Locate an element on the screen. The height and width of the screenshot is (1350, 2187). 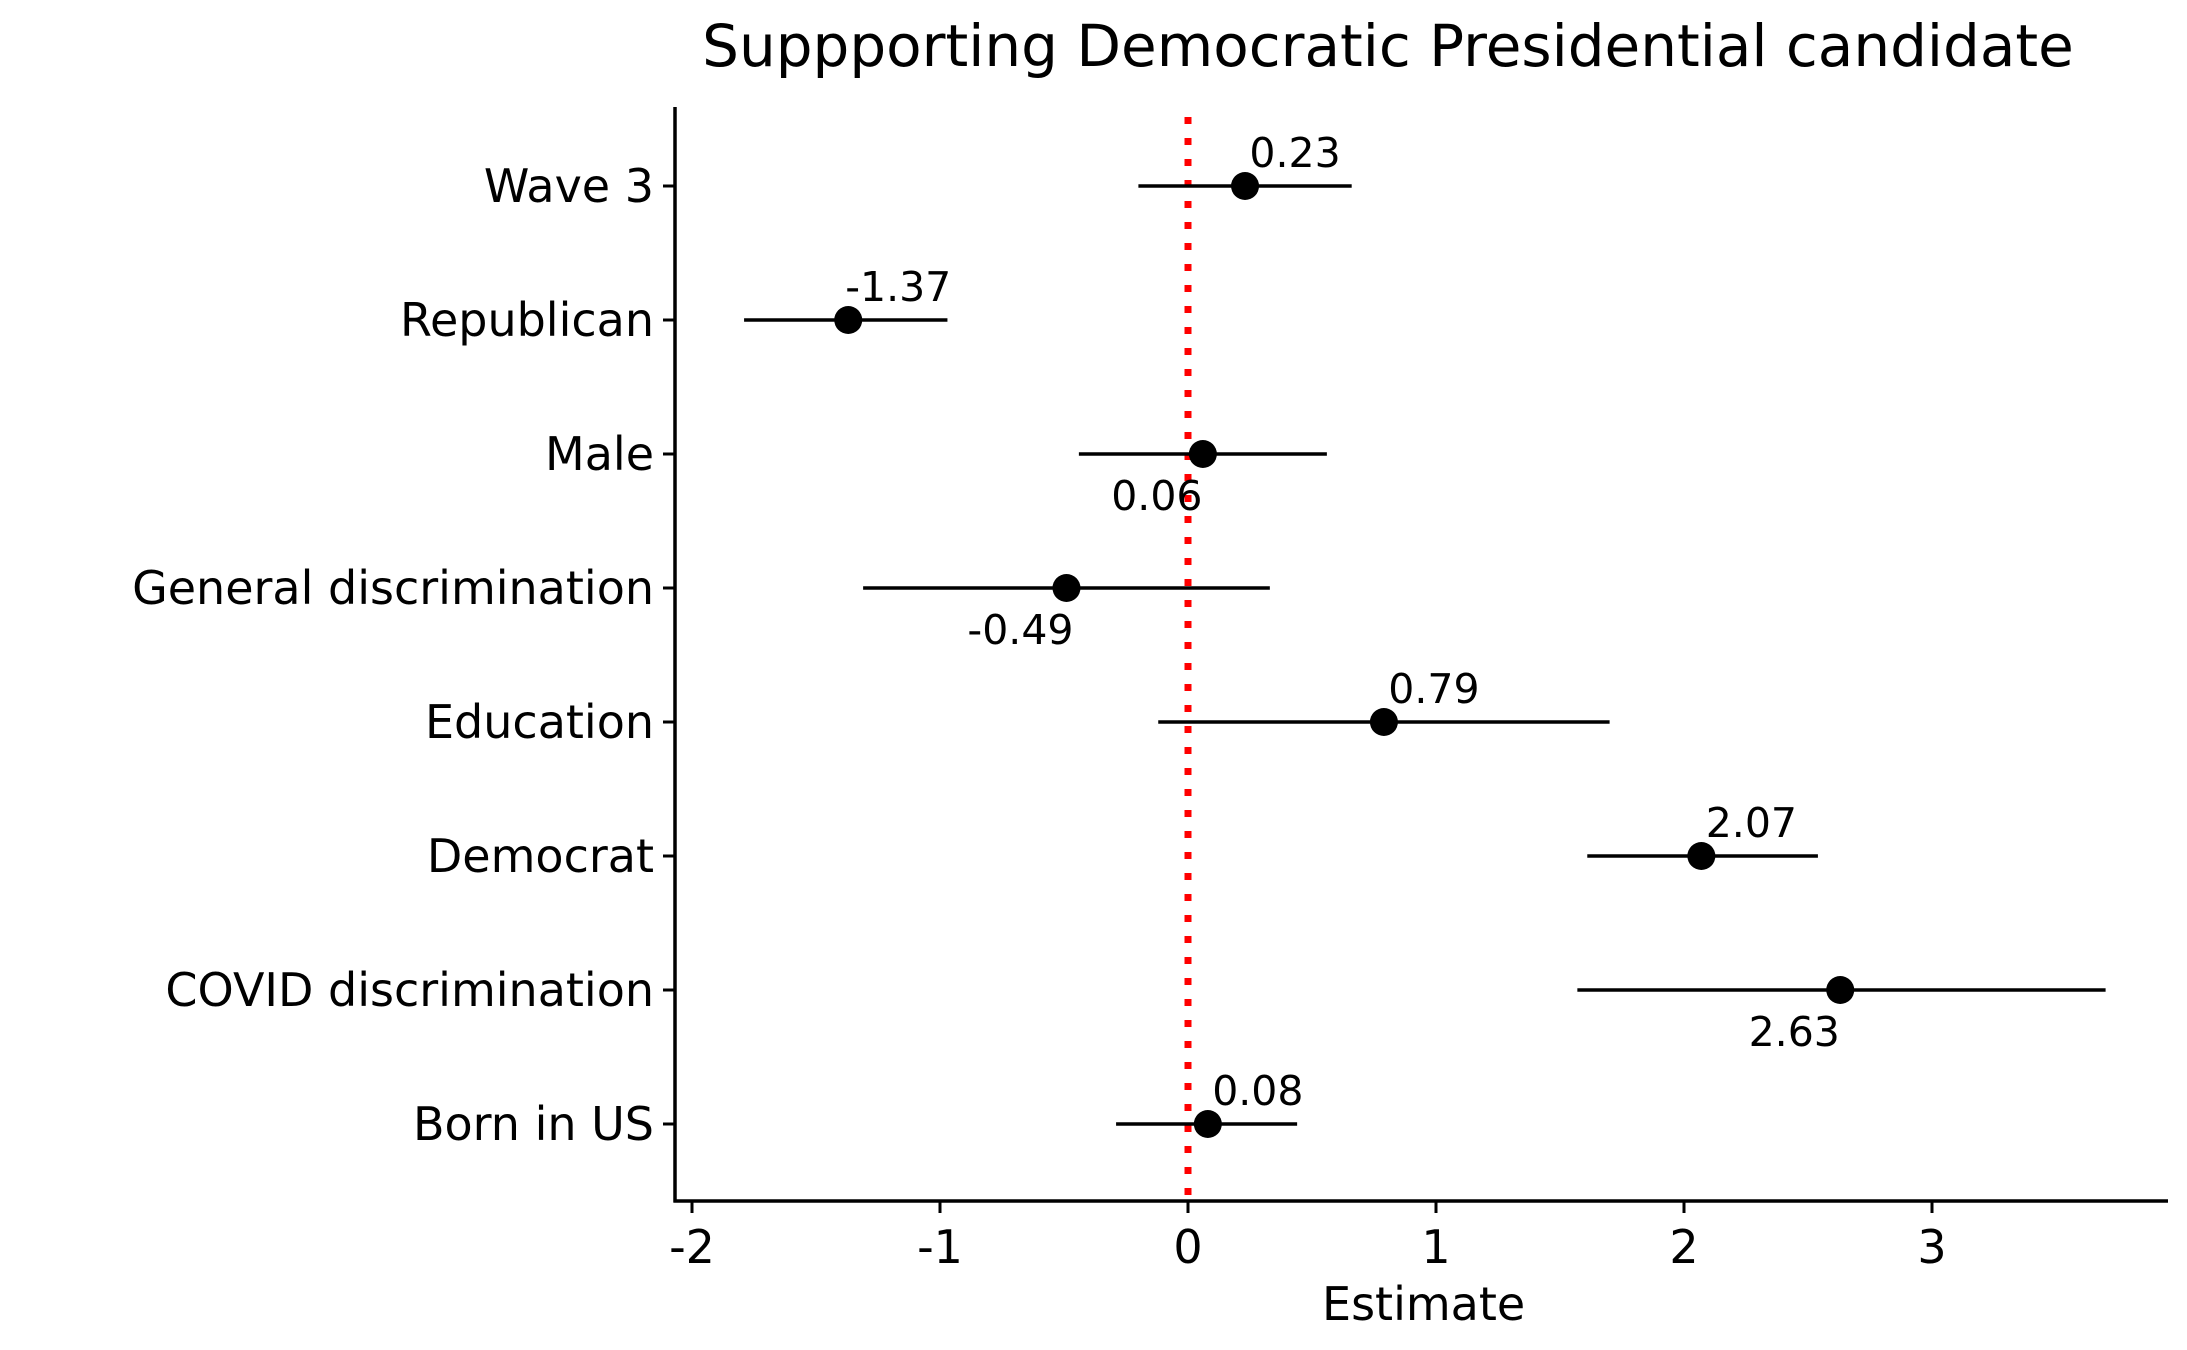
x-axis-title: Estimate is located at coordinates (1423, 1304).